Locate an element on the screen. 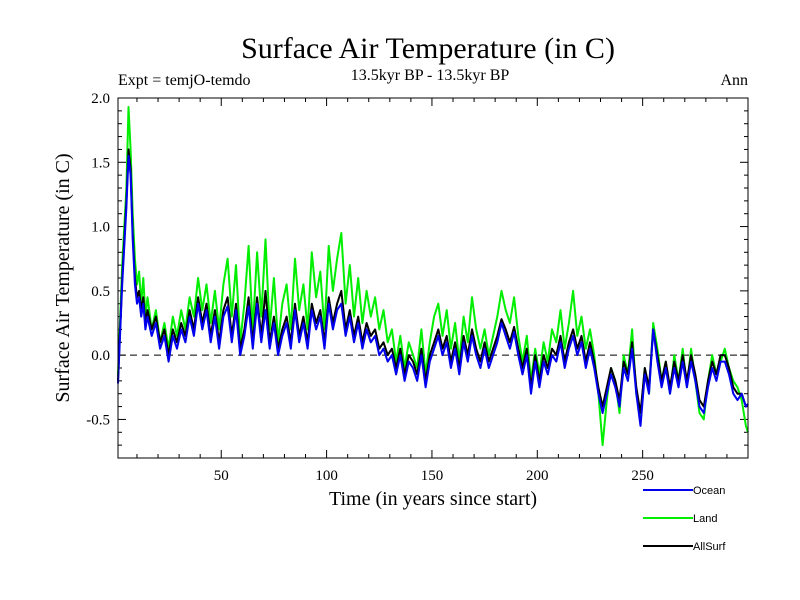 This screenshot has height=600, width=800. y-tick-label: 1.0 is located at coordinates (100, 228).